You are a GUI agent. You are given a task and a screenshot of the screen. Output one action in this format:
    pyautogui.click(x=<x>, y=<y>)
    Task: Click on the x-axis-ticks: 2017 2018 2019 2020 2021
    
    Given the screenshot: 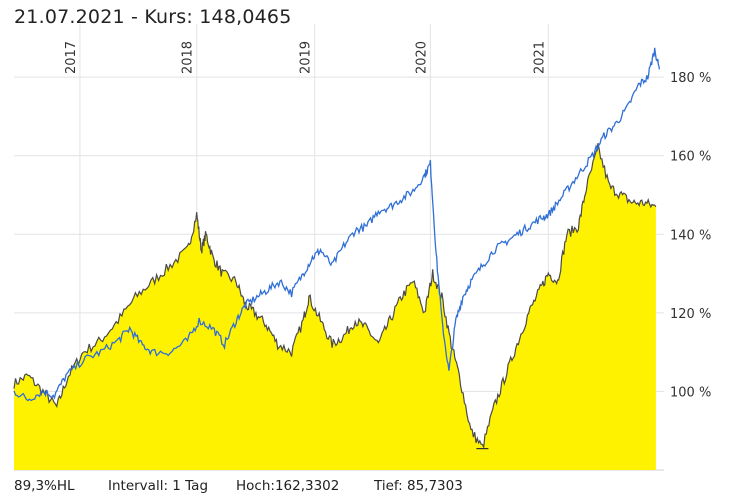 What is the action you would take?
    pyautogui.click(x=305, y=57)
    